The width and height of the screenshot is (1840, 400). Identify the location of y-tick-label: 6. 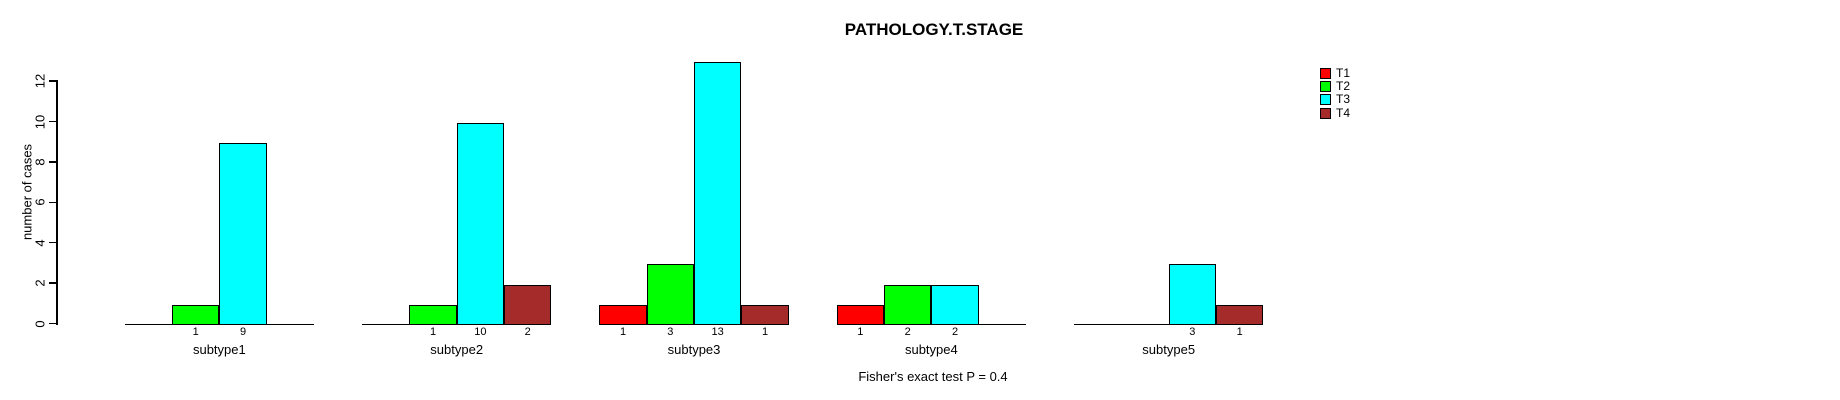
(40, 202).